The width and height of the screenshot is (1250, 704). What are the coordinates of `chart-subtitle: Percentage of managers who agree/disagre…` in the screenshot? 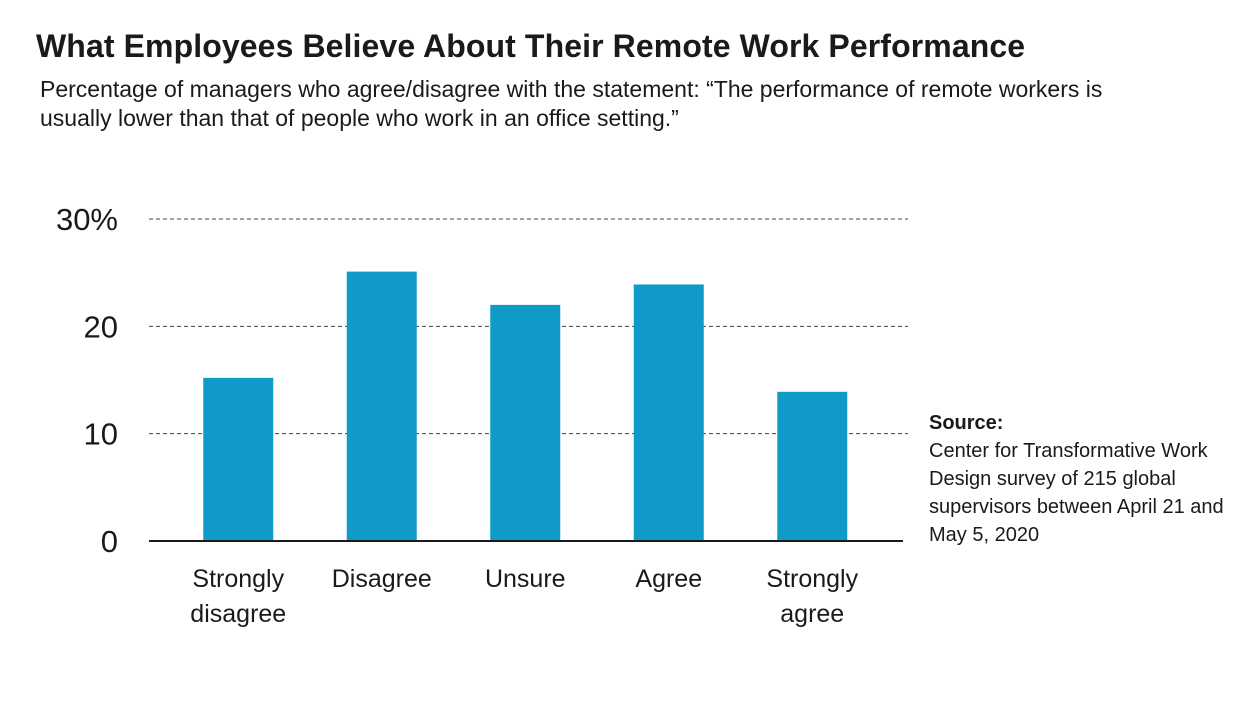 It's located at (571, 103).